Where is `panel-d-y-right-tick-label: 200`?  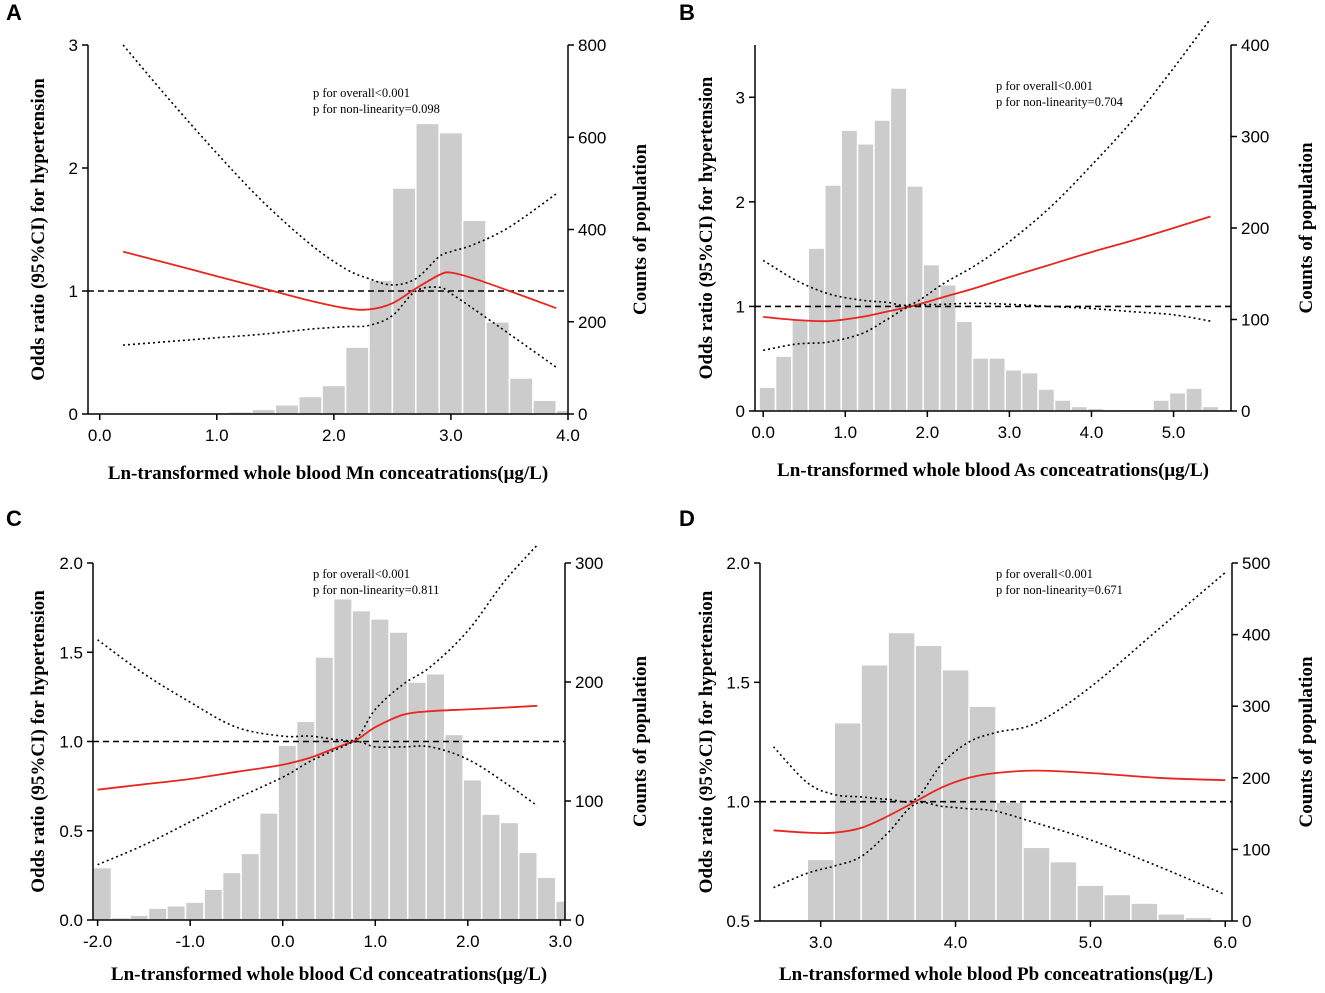 panel-d-y-right-tick-label: 200 is located at coordinates (1256, 778).